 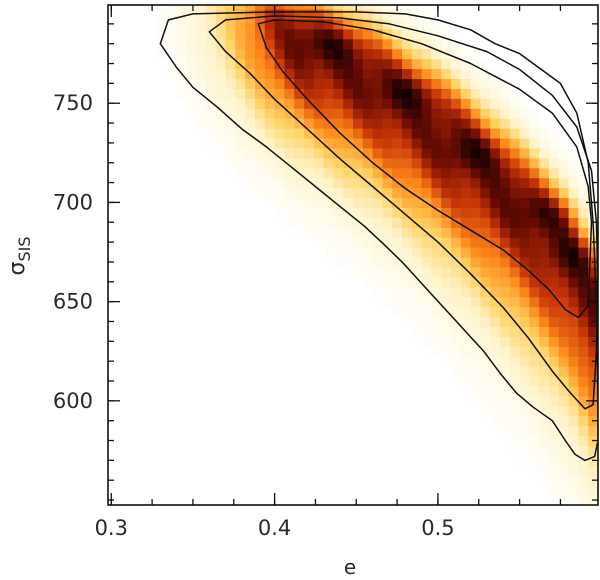 What do you see at coordinates (73, 302) in the screenshot?
I see `y-tick-label: 650` at bounding box center [73, 302].